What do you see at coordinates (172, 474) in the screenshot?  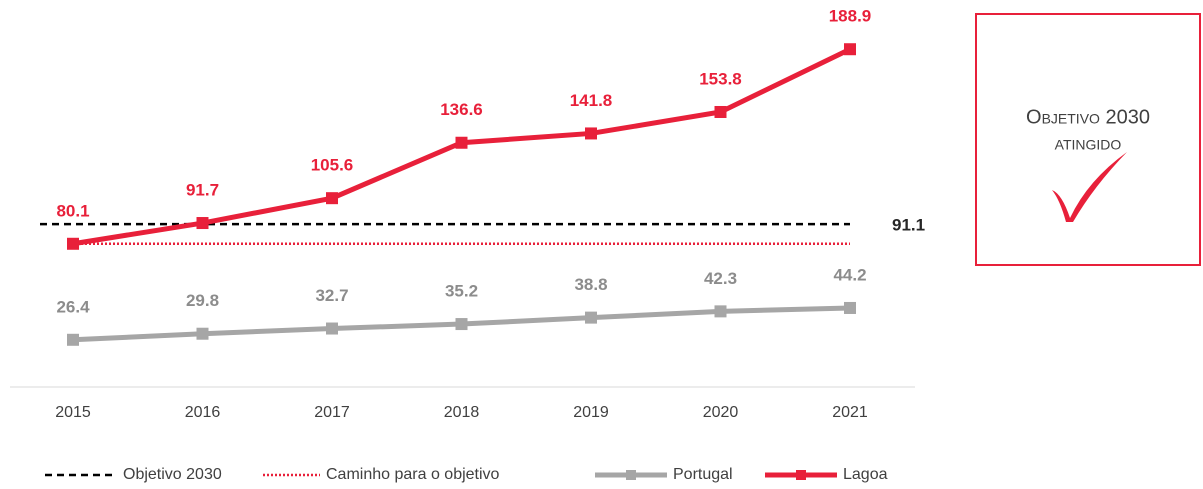 I see `legend-label: Objetivo 2030` at bounding box center [172, 474].